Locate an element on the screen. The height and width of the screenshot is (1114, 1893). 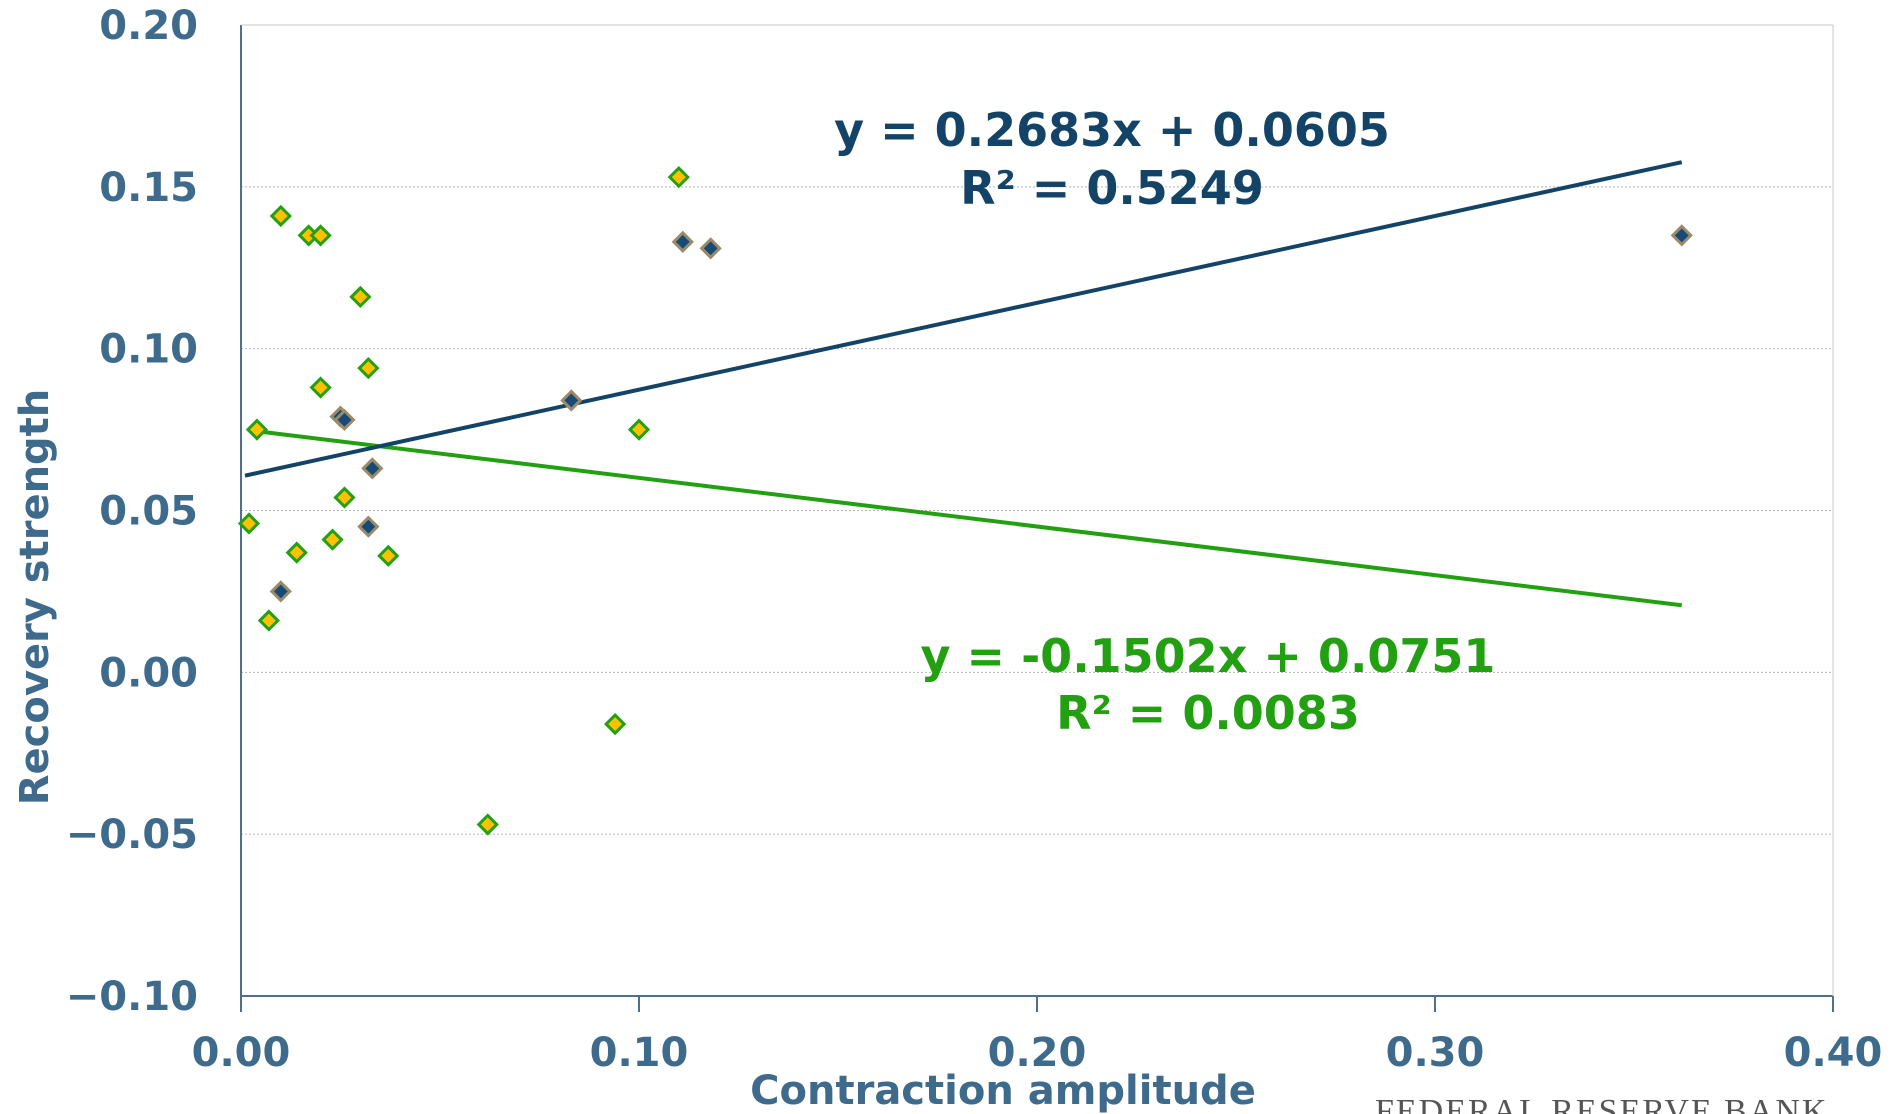
trend-equation-blue: y = 0.2683x + 0.0605 is located at coordinates (1112, 130).